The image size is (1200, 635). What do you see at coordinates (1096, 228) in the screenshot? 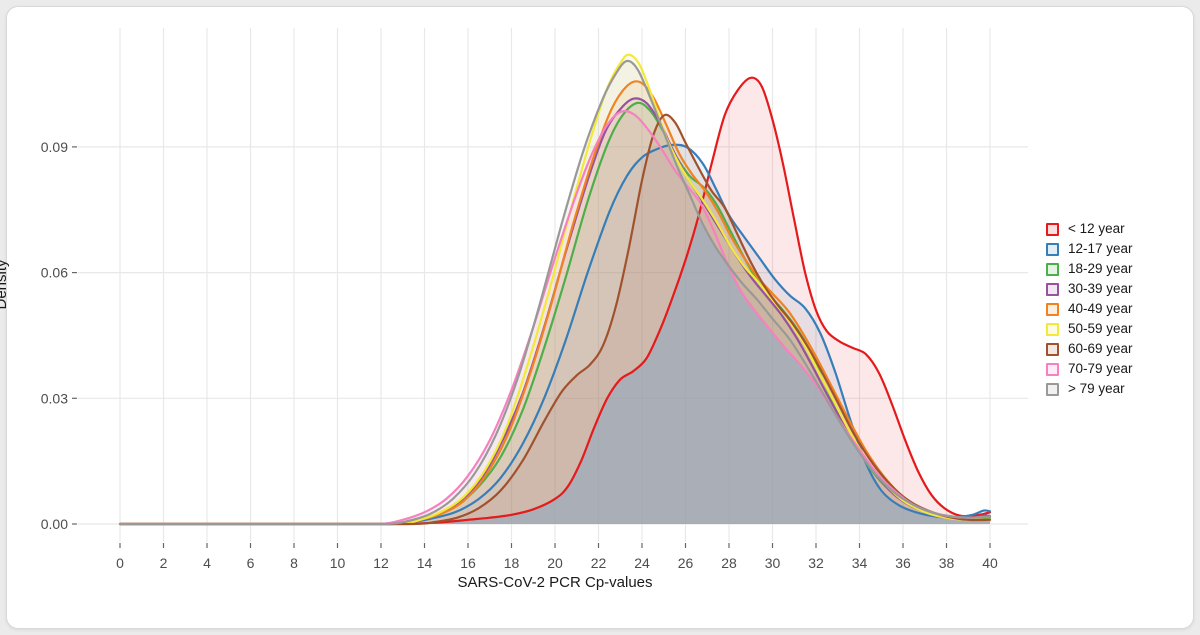
I see `legend-label: < 12 year` at bounding box center [1096, 228].